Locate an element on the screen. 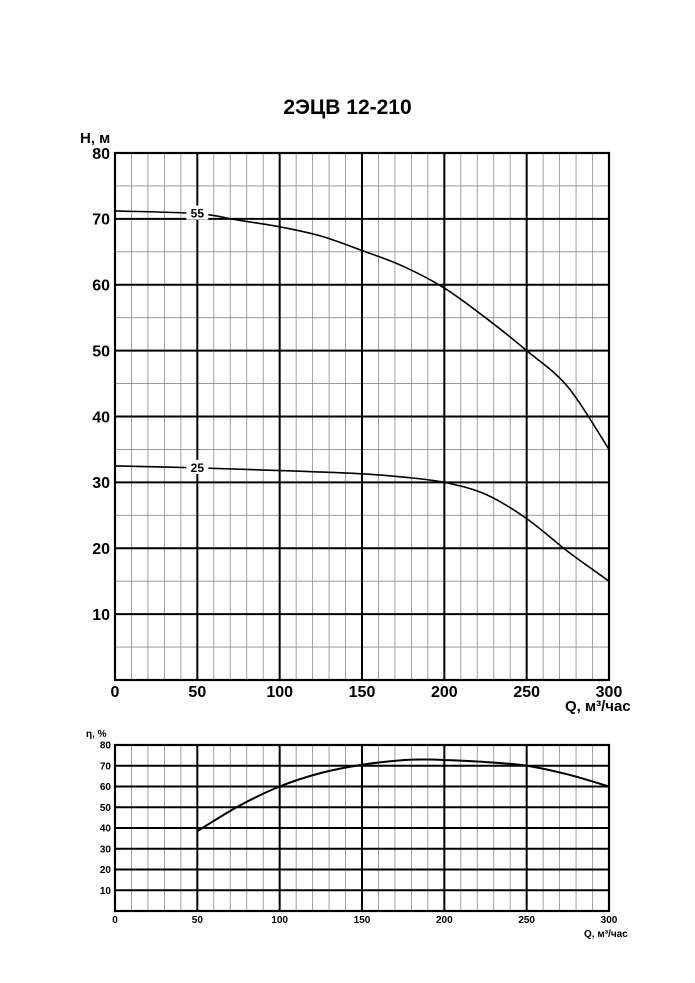 This screenshot has height=983, width=695. head-y-tick-label: 30 is located at coordinates (101, 483).